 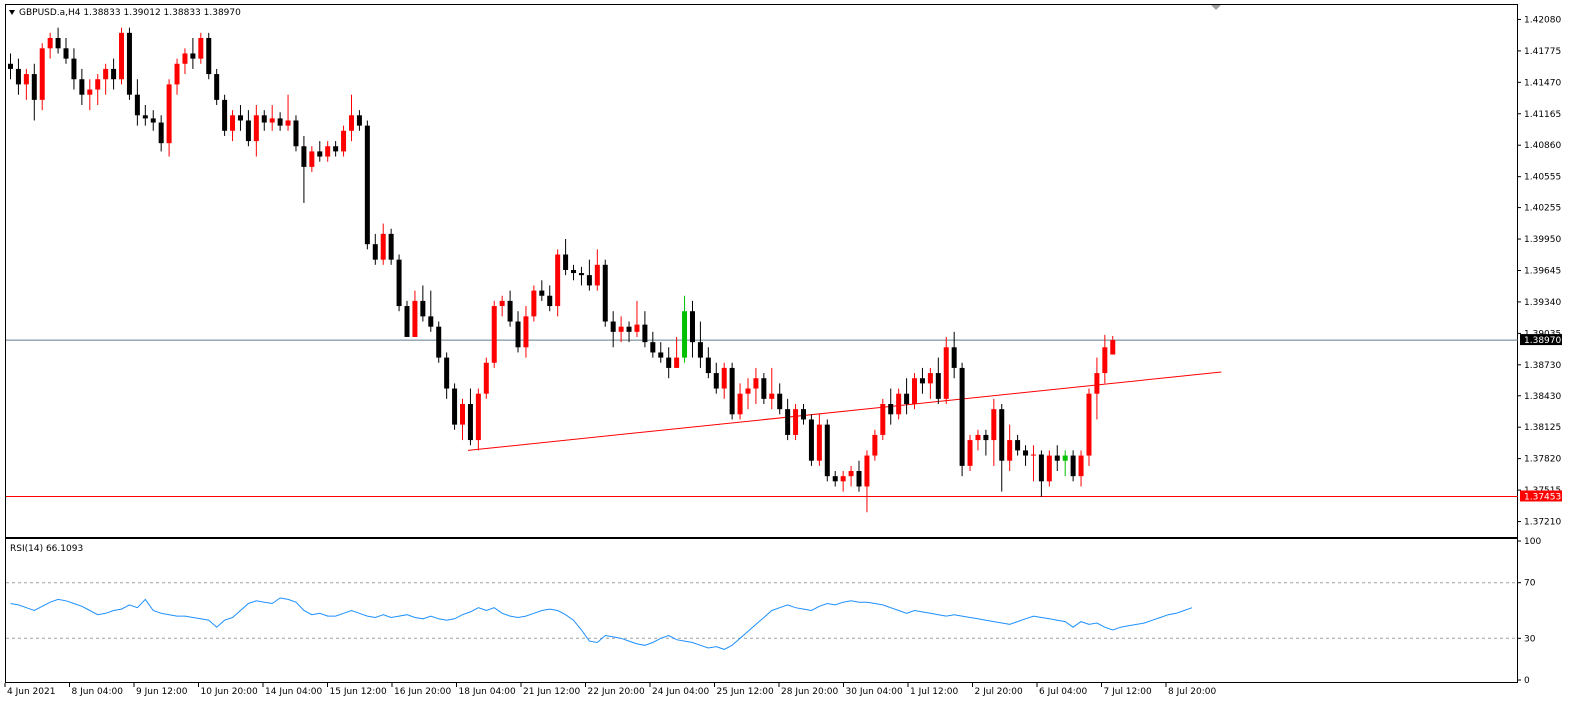 What do you see at coordinates (12, 12) in the screenshot?
I see `triangle-down-icon` at bounding box center [12, 12].